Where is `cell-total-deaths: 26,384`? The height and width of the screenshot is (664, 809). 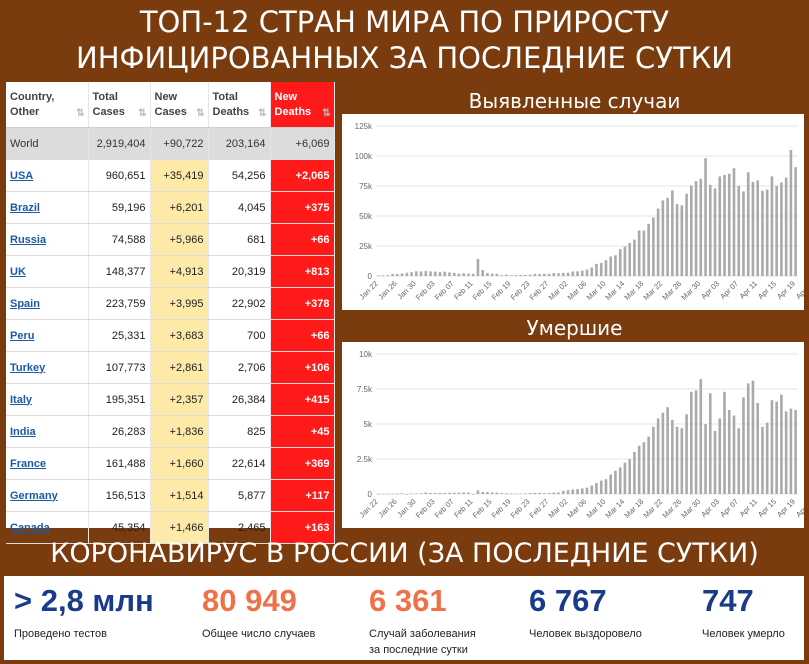
cell-total-deaths: 26,384 is located at coordinates (239, 399).